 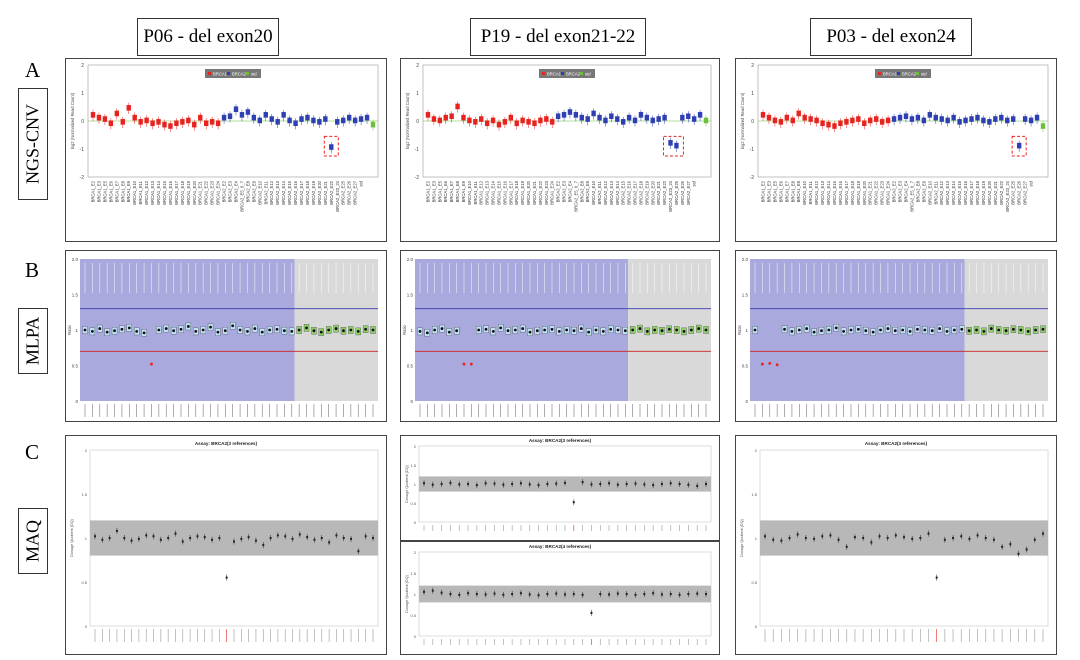 I want to click on x-tick-label: BRCA1_E6, so click(x=110, y=191).